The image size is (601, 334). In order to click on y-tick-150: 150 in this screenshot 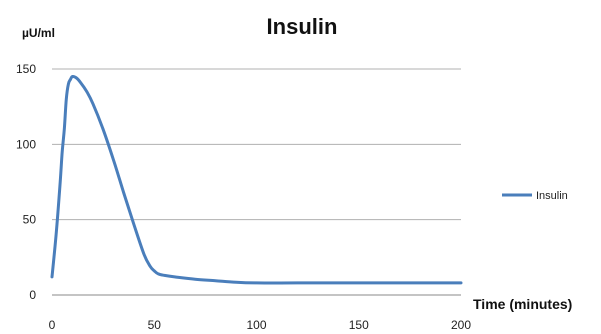, I will do `click(26, 69)`.